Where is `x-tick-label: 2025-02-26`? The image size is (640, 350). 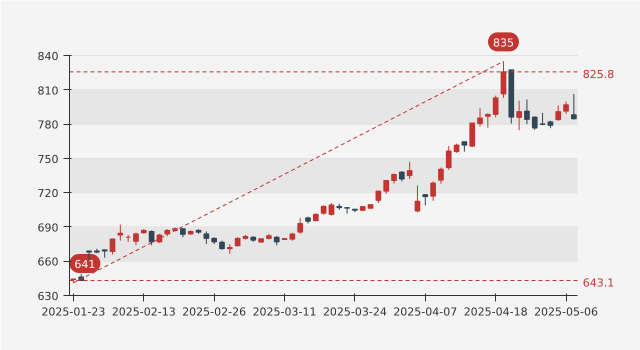 x-tick-label: 2025-02-26 is located at coordinates (214, 312).